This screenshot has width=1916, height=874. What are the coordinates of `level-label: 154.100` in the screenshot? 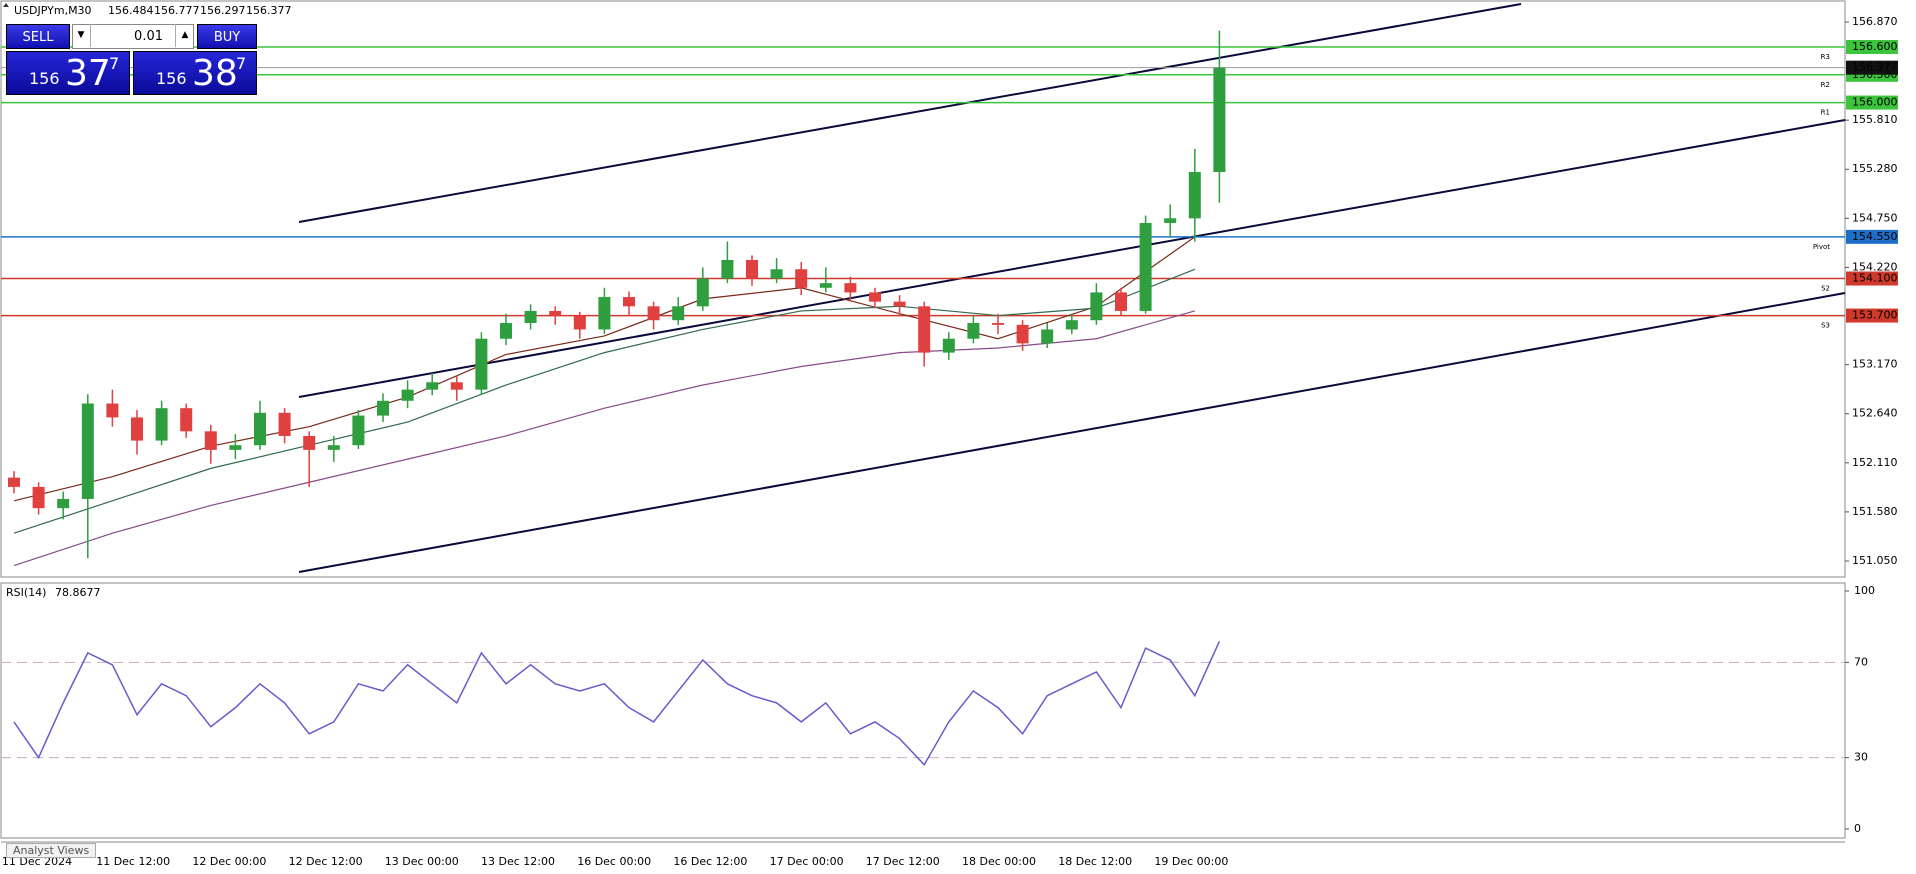 It's located at (1875, 278).